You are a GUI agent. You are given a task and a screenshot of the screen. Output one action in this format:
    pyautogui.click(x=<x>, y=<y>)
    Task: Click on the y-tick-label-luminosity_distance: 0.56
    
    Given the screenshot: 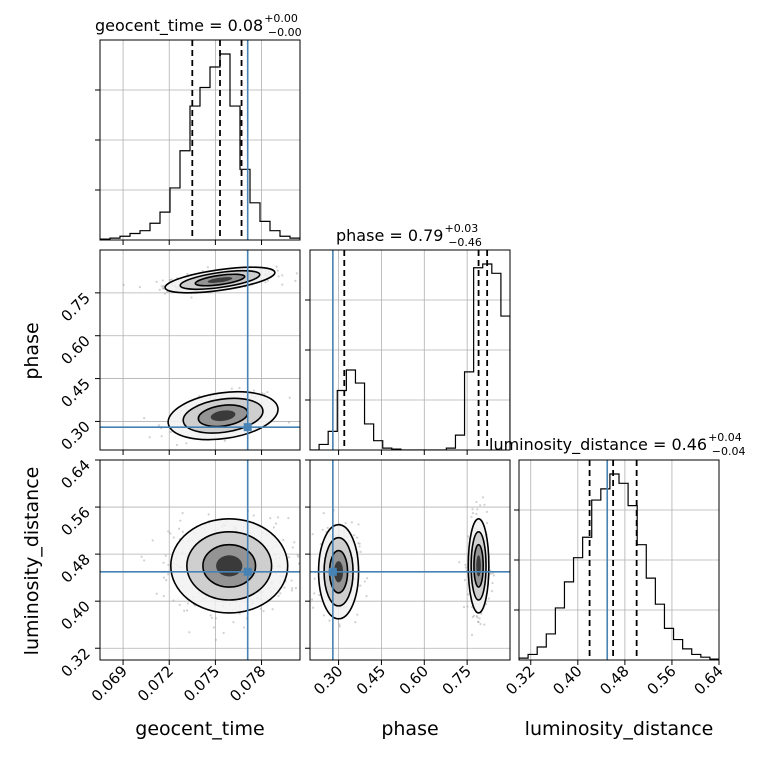 What is the action you would take?
    pyautogui.click(x=75, y=521)
    